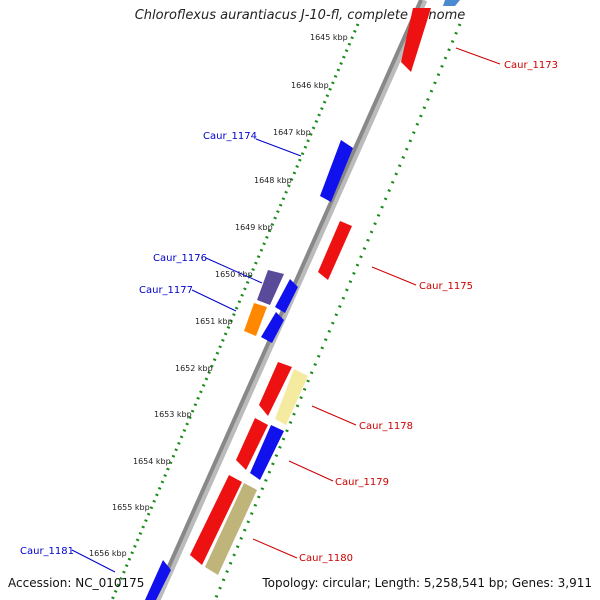 This screenshot has width=600, height=600. Describe the element at coordinates (446, 286) in the screenshot. I see `gene-label-caur-1175: Caur_1175` at that location.